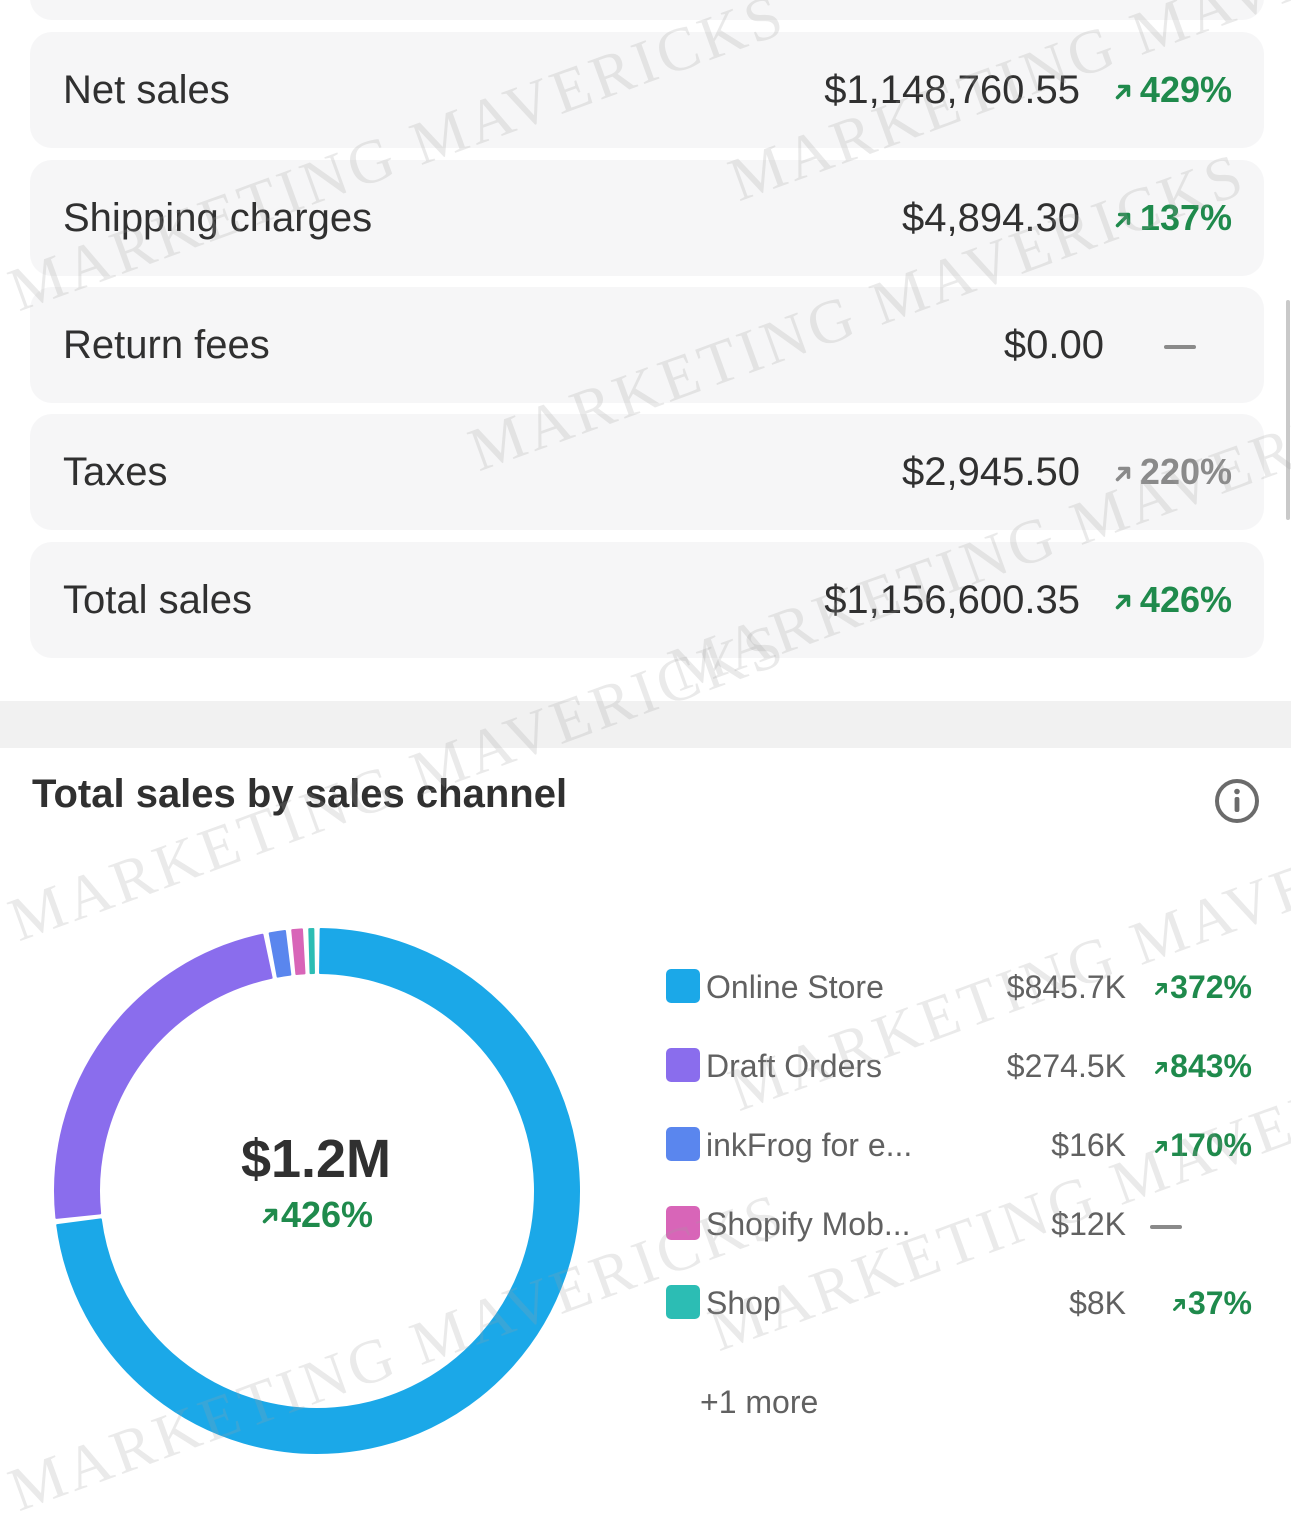 The height and width of the screenshot is (1527, 1291). Describe the element at coordinates (1192, 1224) in the screenshot. I see `legend-change` at that location.